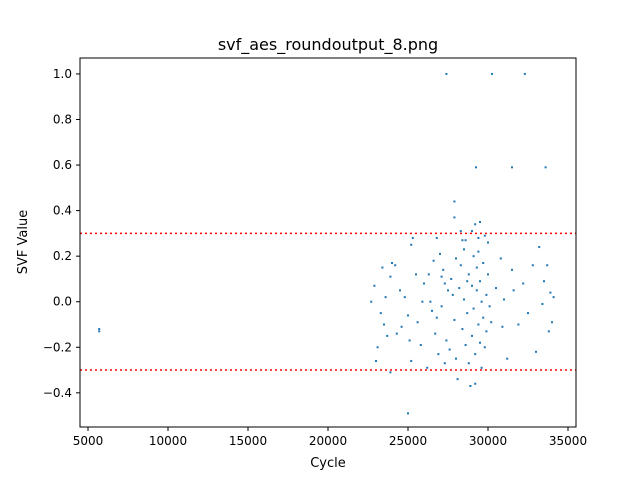 The image size is (640, 480). What do you see at coordinates (328, 45) in the screenshot?
I see `chart-title: svf_aes_roundoutput_8.png` at bounding box center [328, 45].